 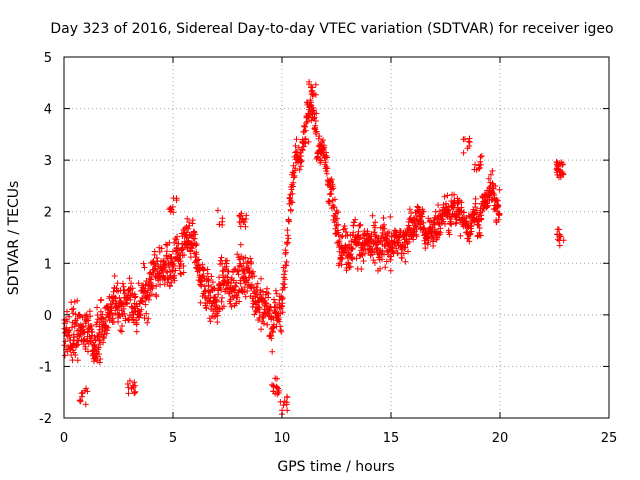 What do you see at coordinates (609, 438) in the screenshot?
I see `x-tick-label: 25` at bounding box center [609, 438].